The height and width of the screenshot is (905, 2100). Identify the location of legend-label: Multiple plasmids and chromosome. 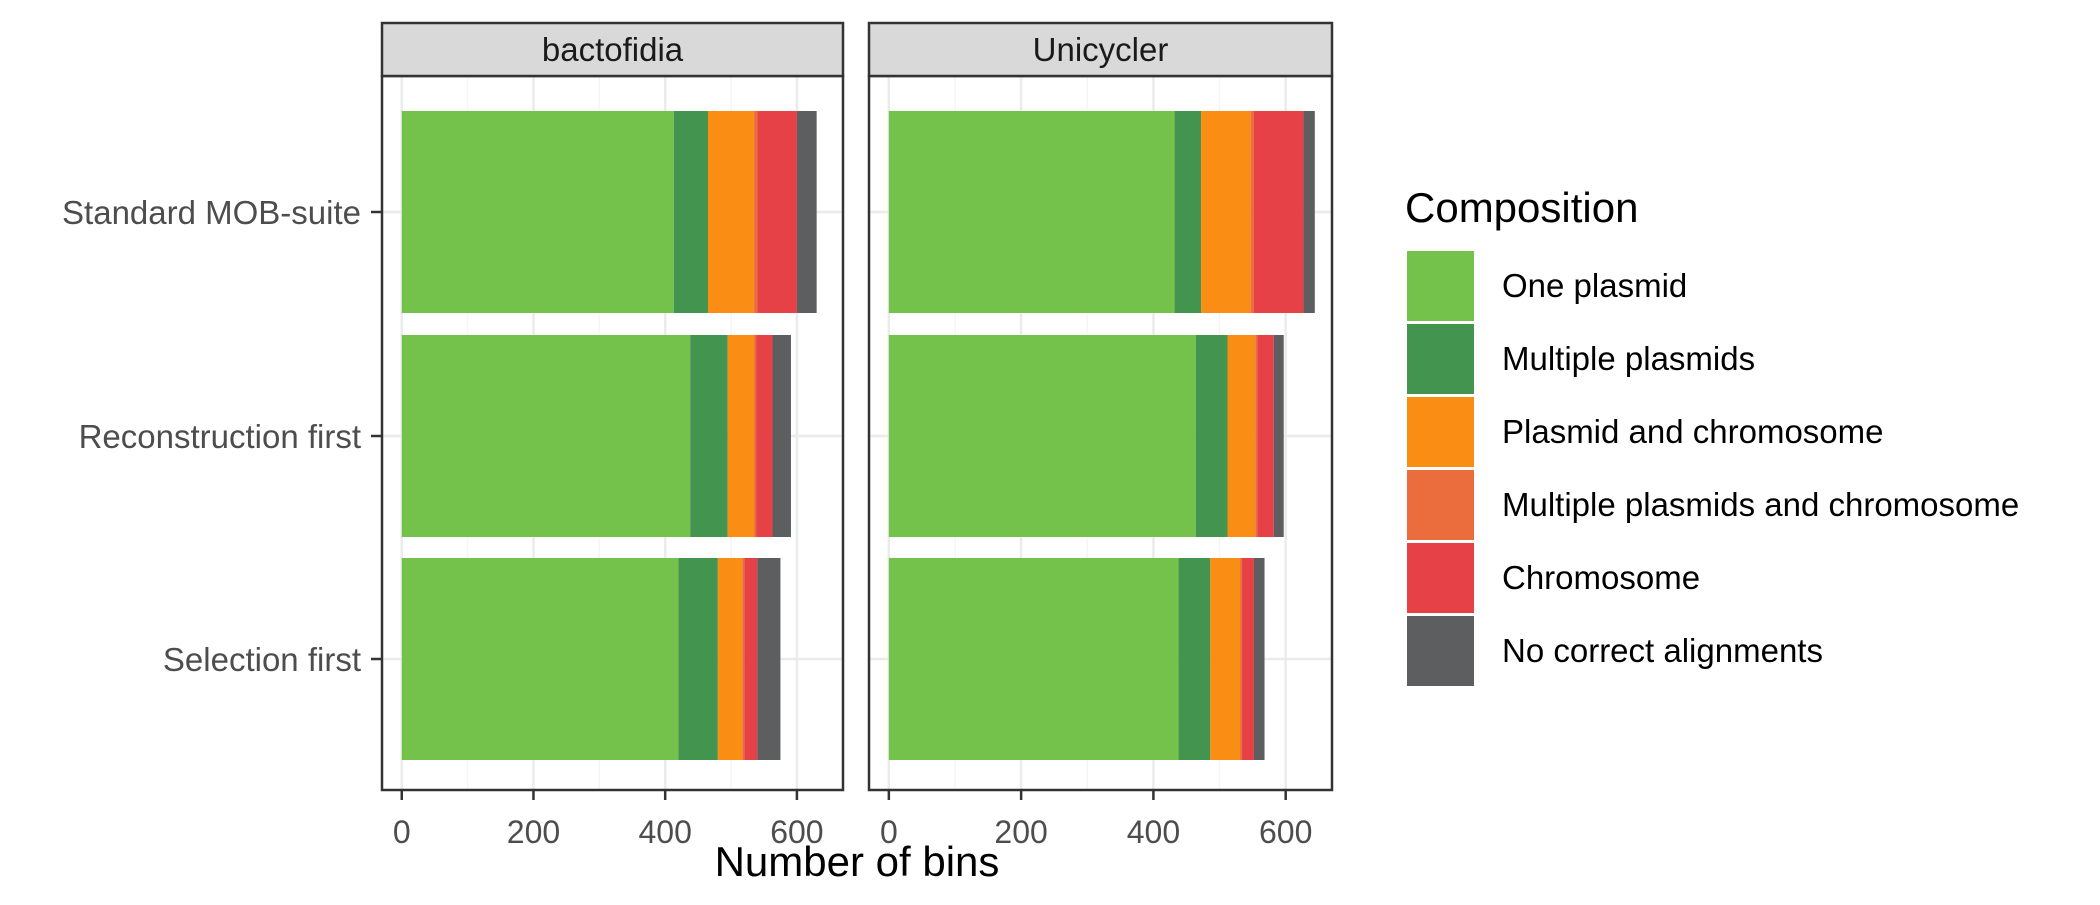
(1760, 504).